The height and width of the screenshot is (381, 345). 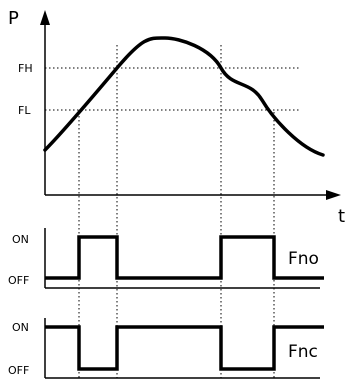 I want to click on fnc-signal-panel: ON OFF Fnc, so click(x=166, y=348).